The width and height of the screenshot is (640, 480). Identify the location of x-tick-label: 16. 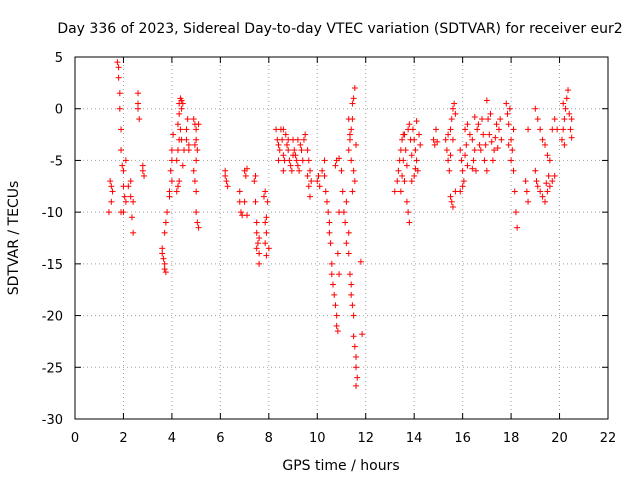
(462, 438).